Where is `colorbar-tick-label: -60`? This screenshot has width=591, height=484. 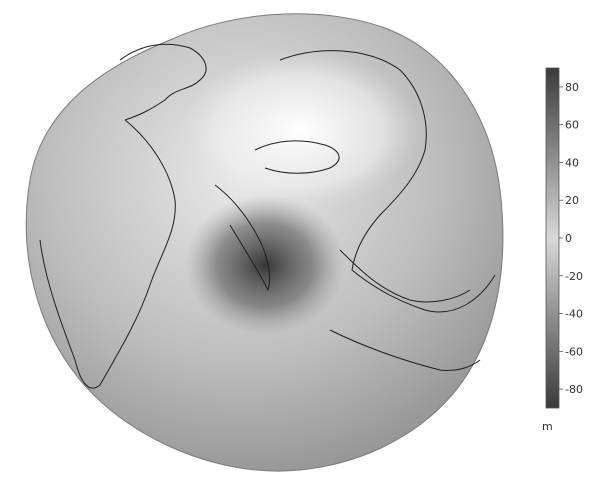
colorbar-tick-label: -60 is located at coordinates (574, 351).